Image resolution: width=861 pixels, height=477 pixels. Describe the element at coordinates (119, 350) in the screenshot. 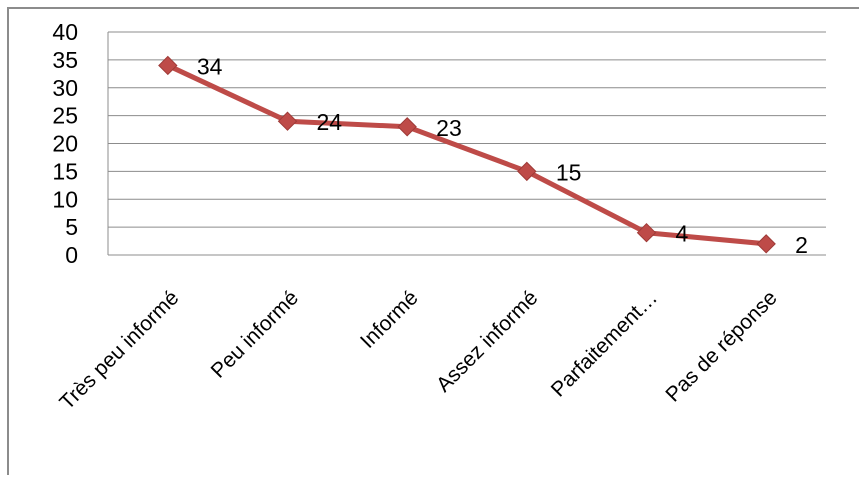

I see `x-tick-label: Très peu informé` at that location.